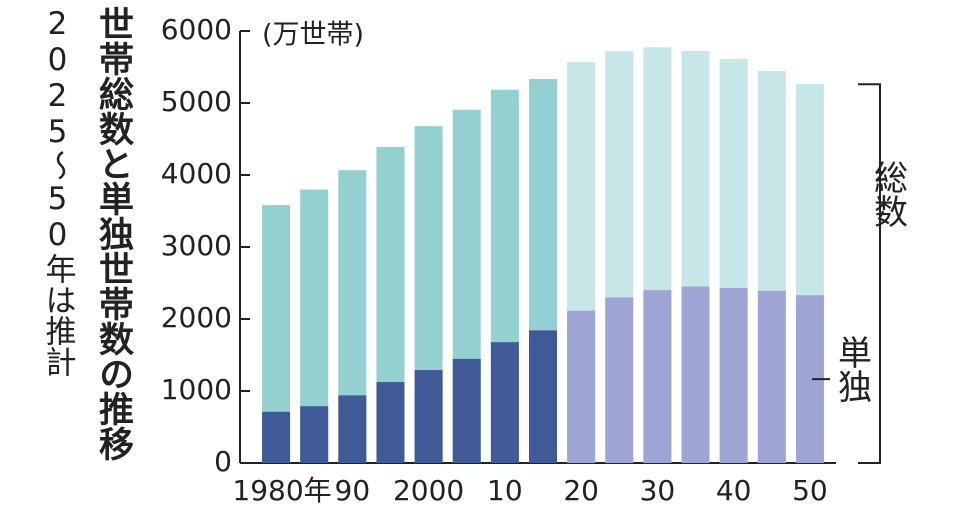  What do you see at coordinates (581, 490) in the screenshot?
I see `x-tick-label: 20` at bounding box center [581, 490].